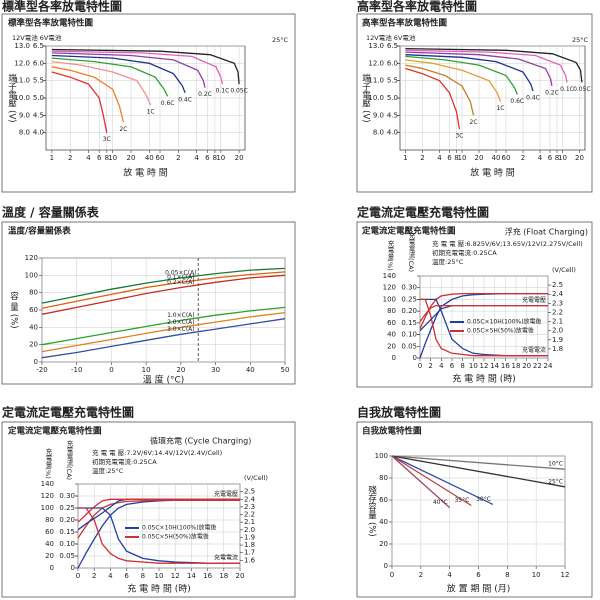 The image size is (600, 600). What do you see at coordinates (50, 23) in the screenshot?
I see `chart-title: 標準型各率放電特性圖` at bounding box center [50, 23].